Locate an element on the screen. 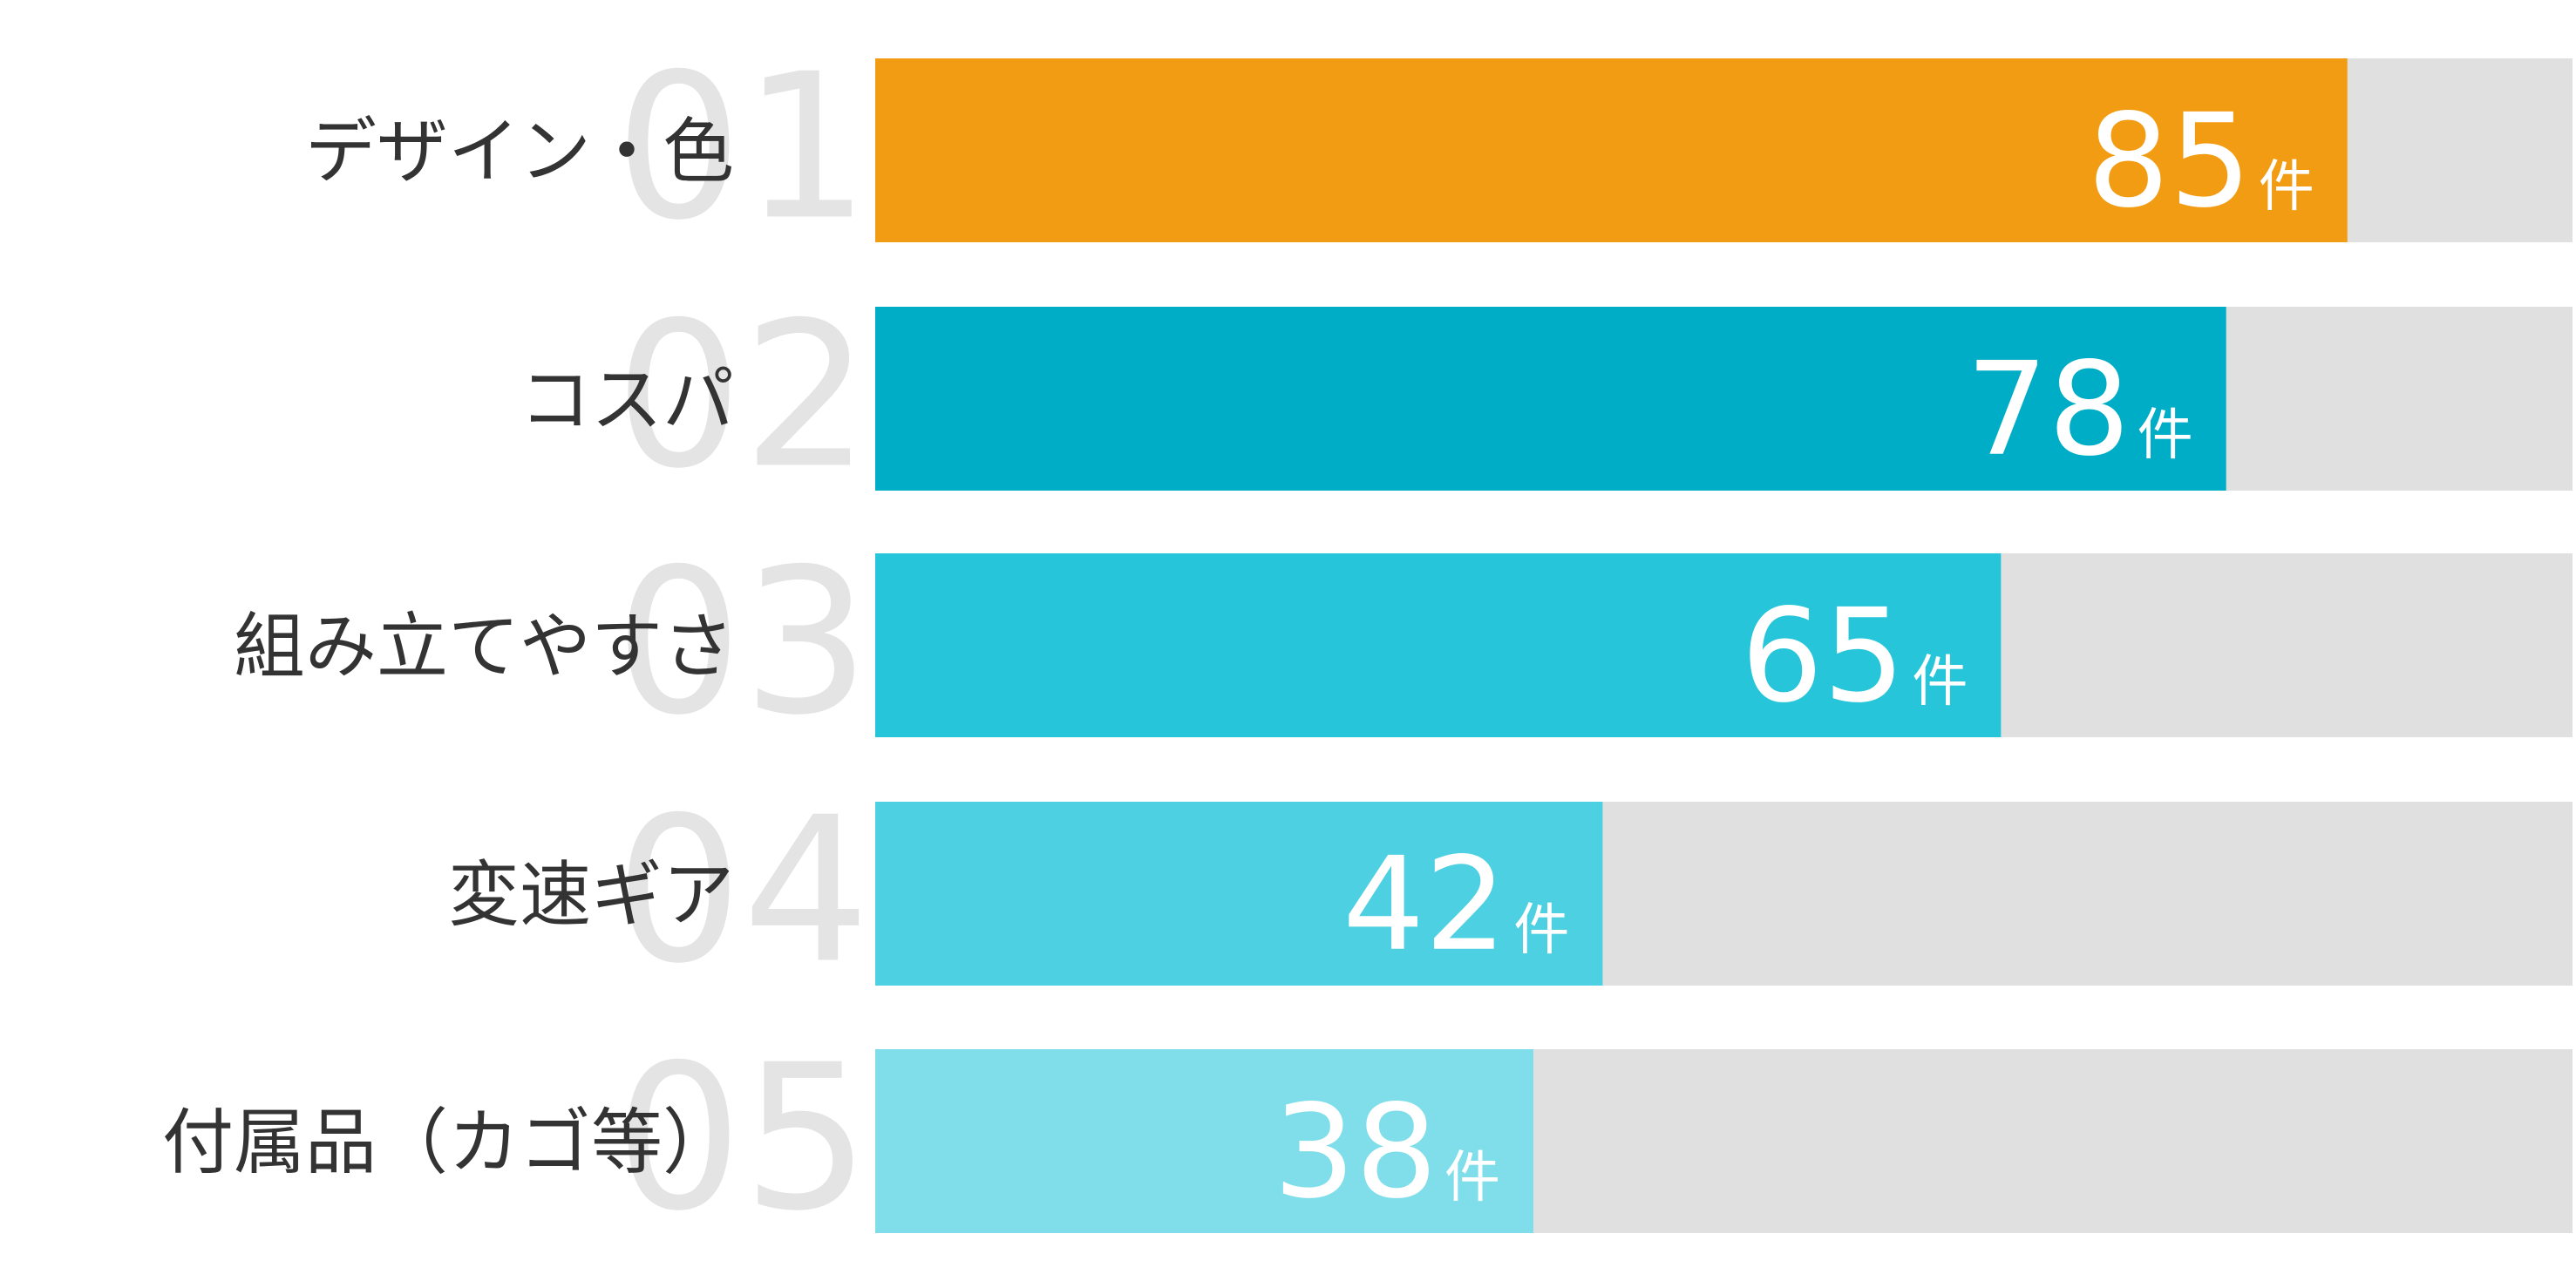 The height and width of the screenshot is (1281, 2576). value-number: 65 is located at coordinates (1823, 656).